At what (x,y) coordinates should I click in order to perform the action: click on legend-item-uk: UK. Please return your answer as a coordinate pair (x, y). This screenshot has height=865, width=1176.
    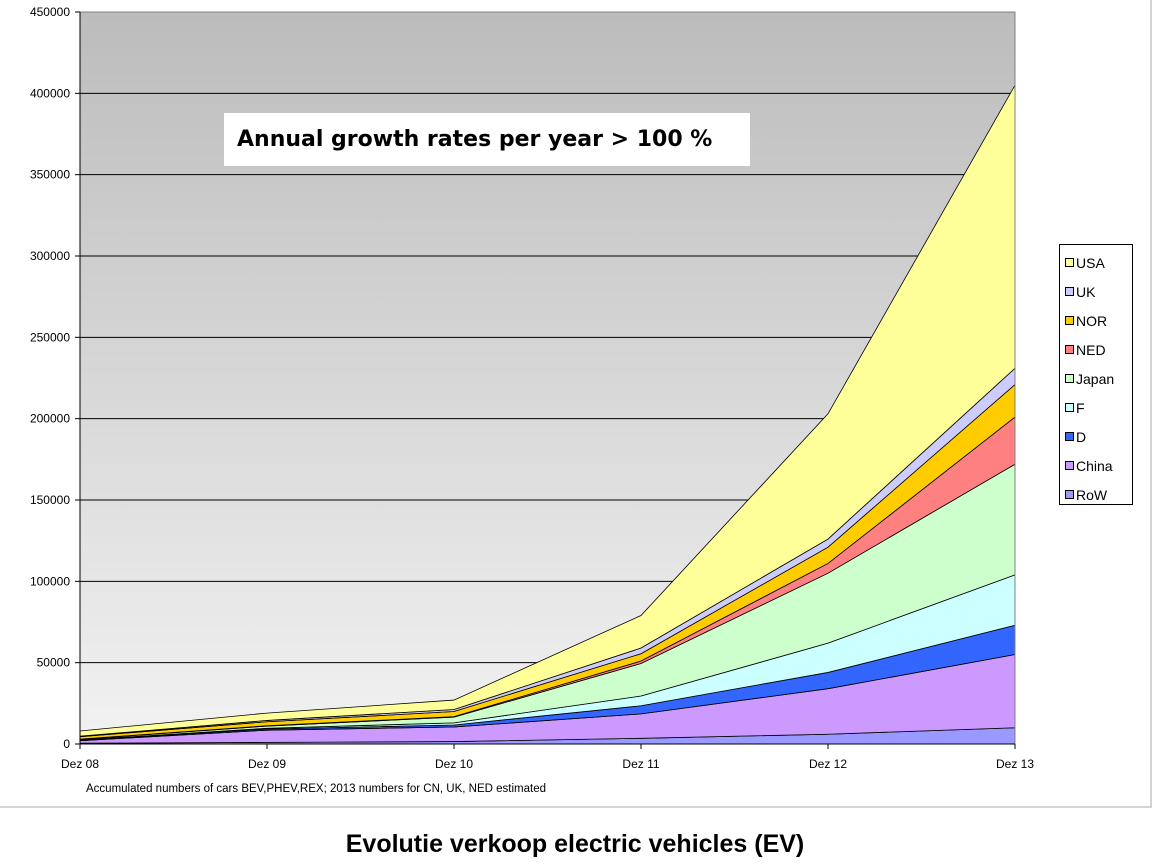
    Looking at the image, I should click on (1096, 291).